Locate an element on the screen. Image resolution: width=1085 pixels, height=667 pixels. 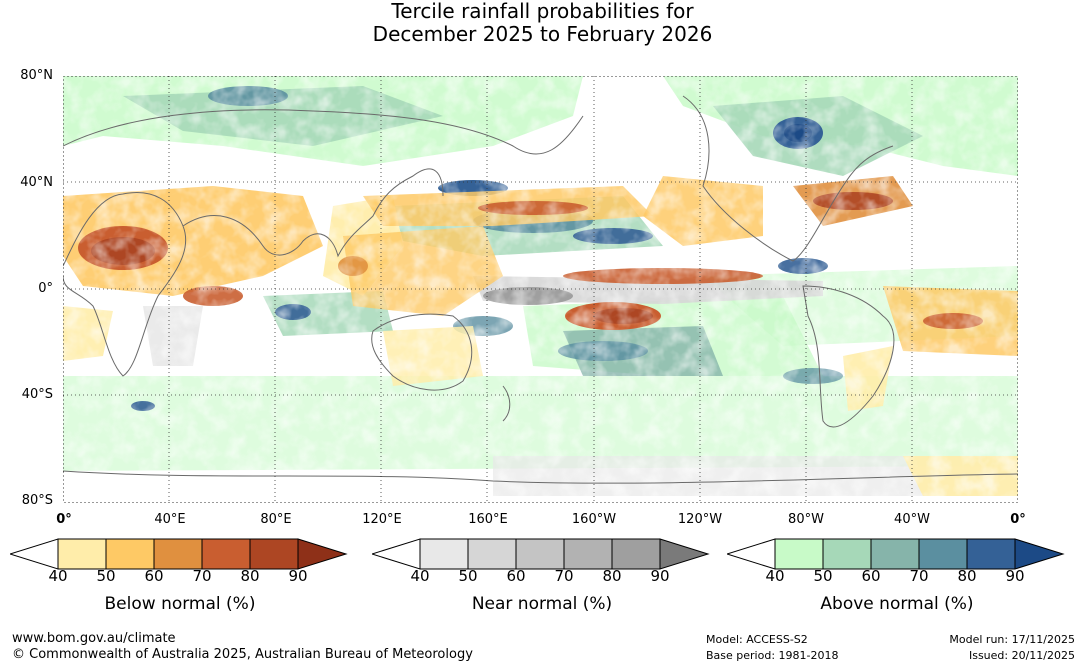
lon-label-40w: 40°W is located at coordinates (912, 519).